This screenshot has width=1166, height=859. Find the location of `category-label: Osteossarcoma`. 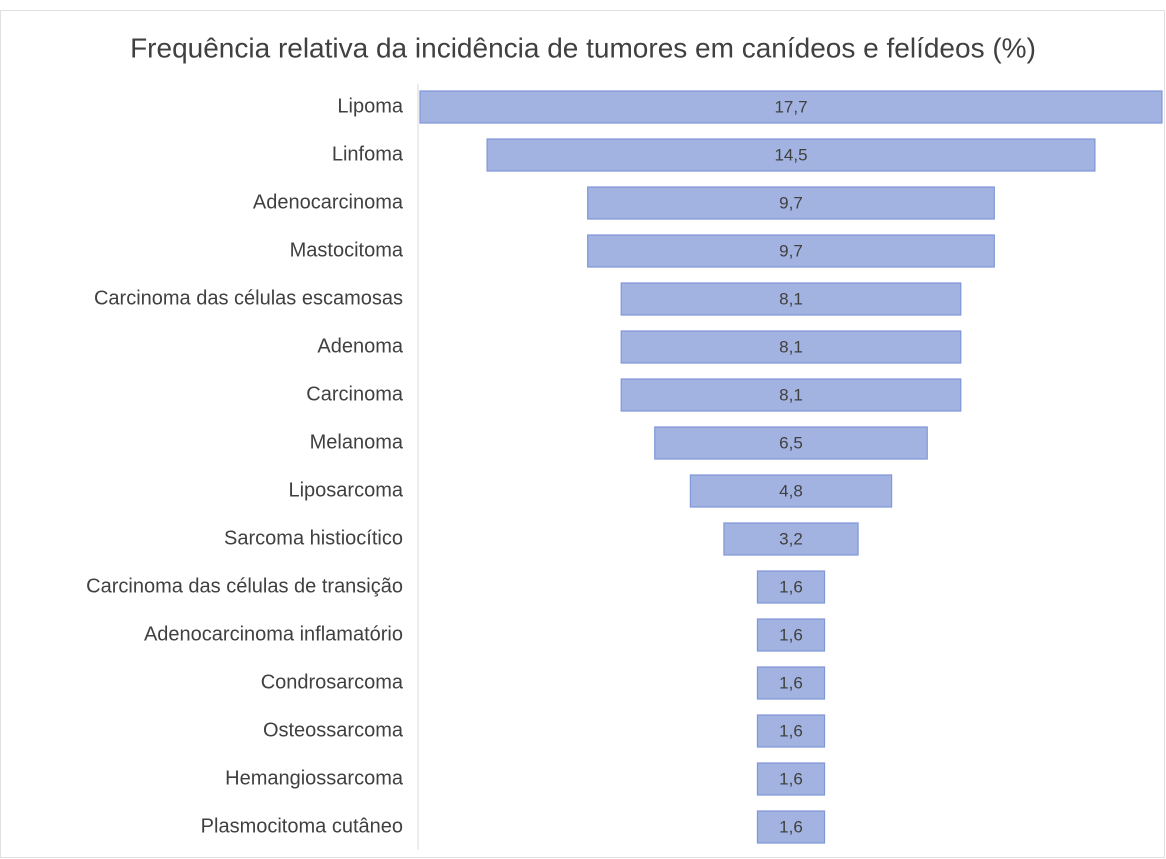

category-label: Osteossarcoma is located at coordinates (333, 730).